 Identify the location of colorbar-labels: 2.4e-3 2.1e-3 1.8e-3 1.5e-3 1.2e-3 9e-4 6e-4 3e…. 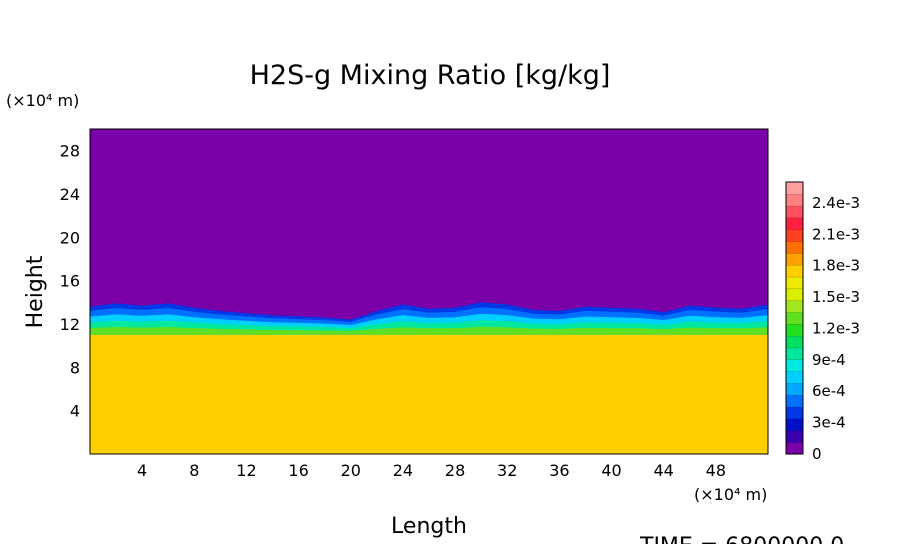
(836, 328).